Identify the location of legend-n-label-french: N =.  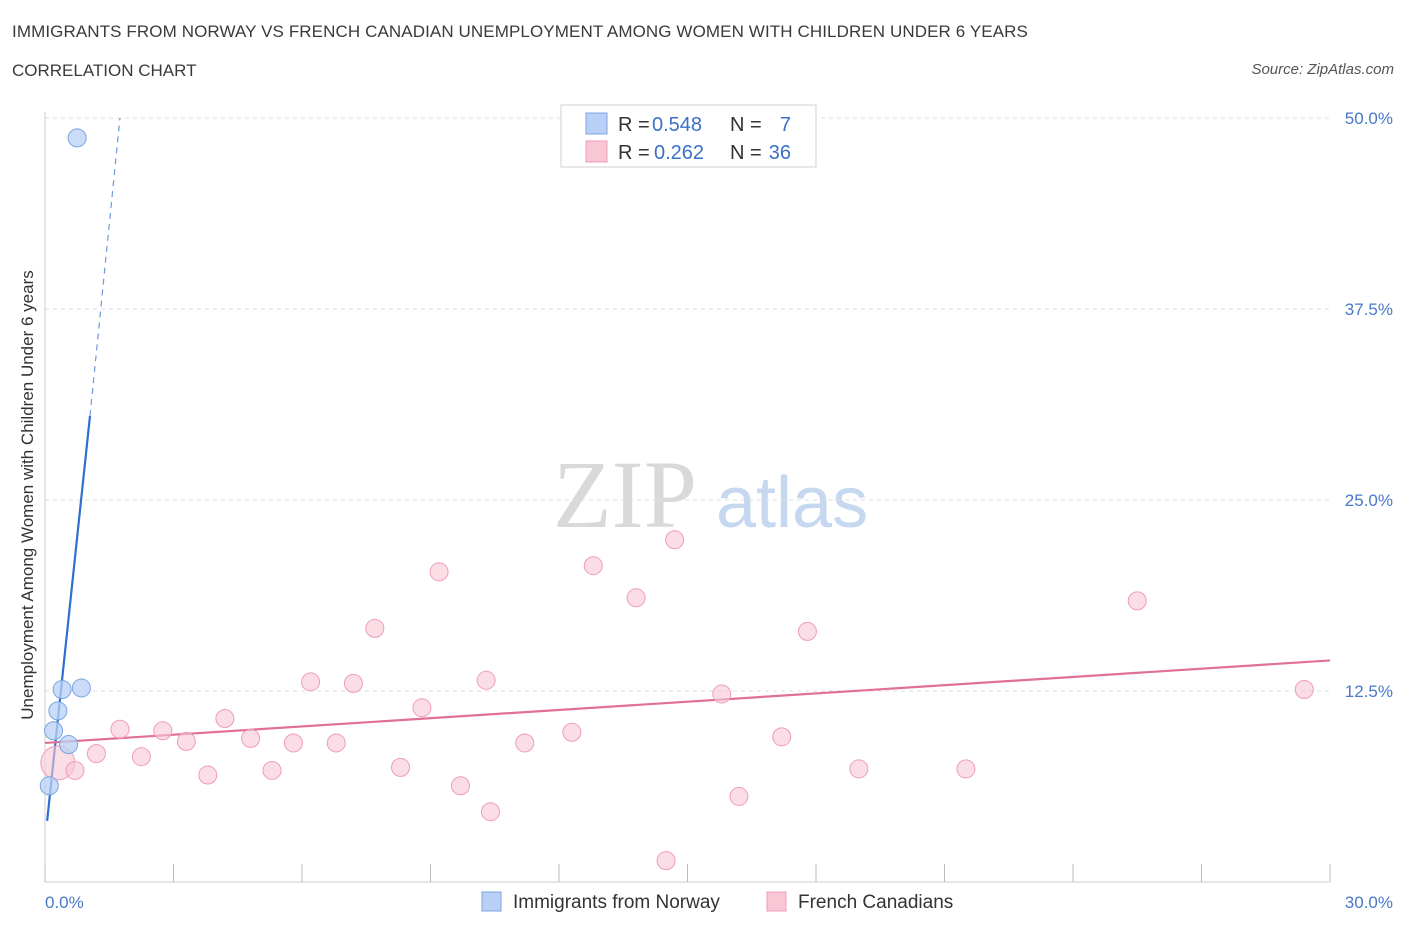
(746, 153).